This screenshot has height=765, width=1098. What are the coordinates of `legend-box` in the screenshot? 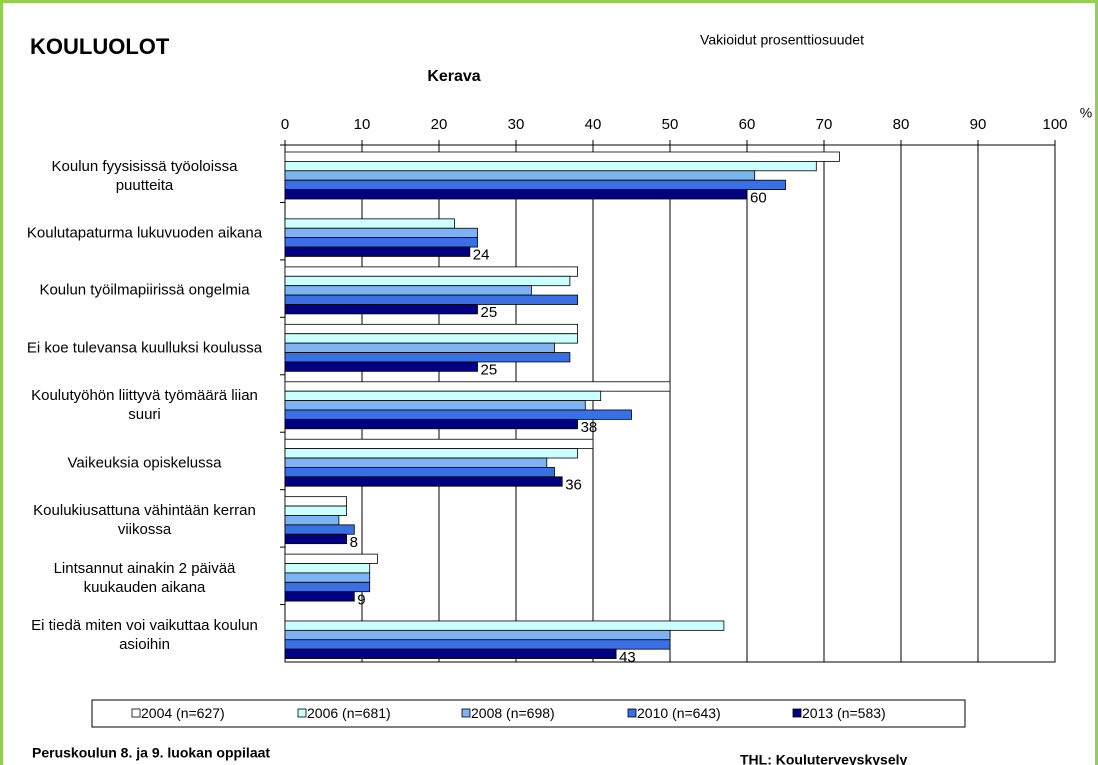 It's located at (528, 713).